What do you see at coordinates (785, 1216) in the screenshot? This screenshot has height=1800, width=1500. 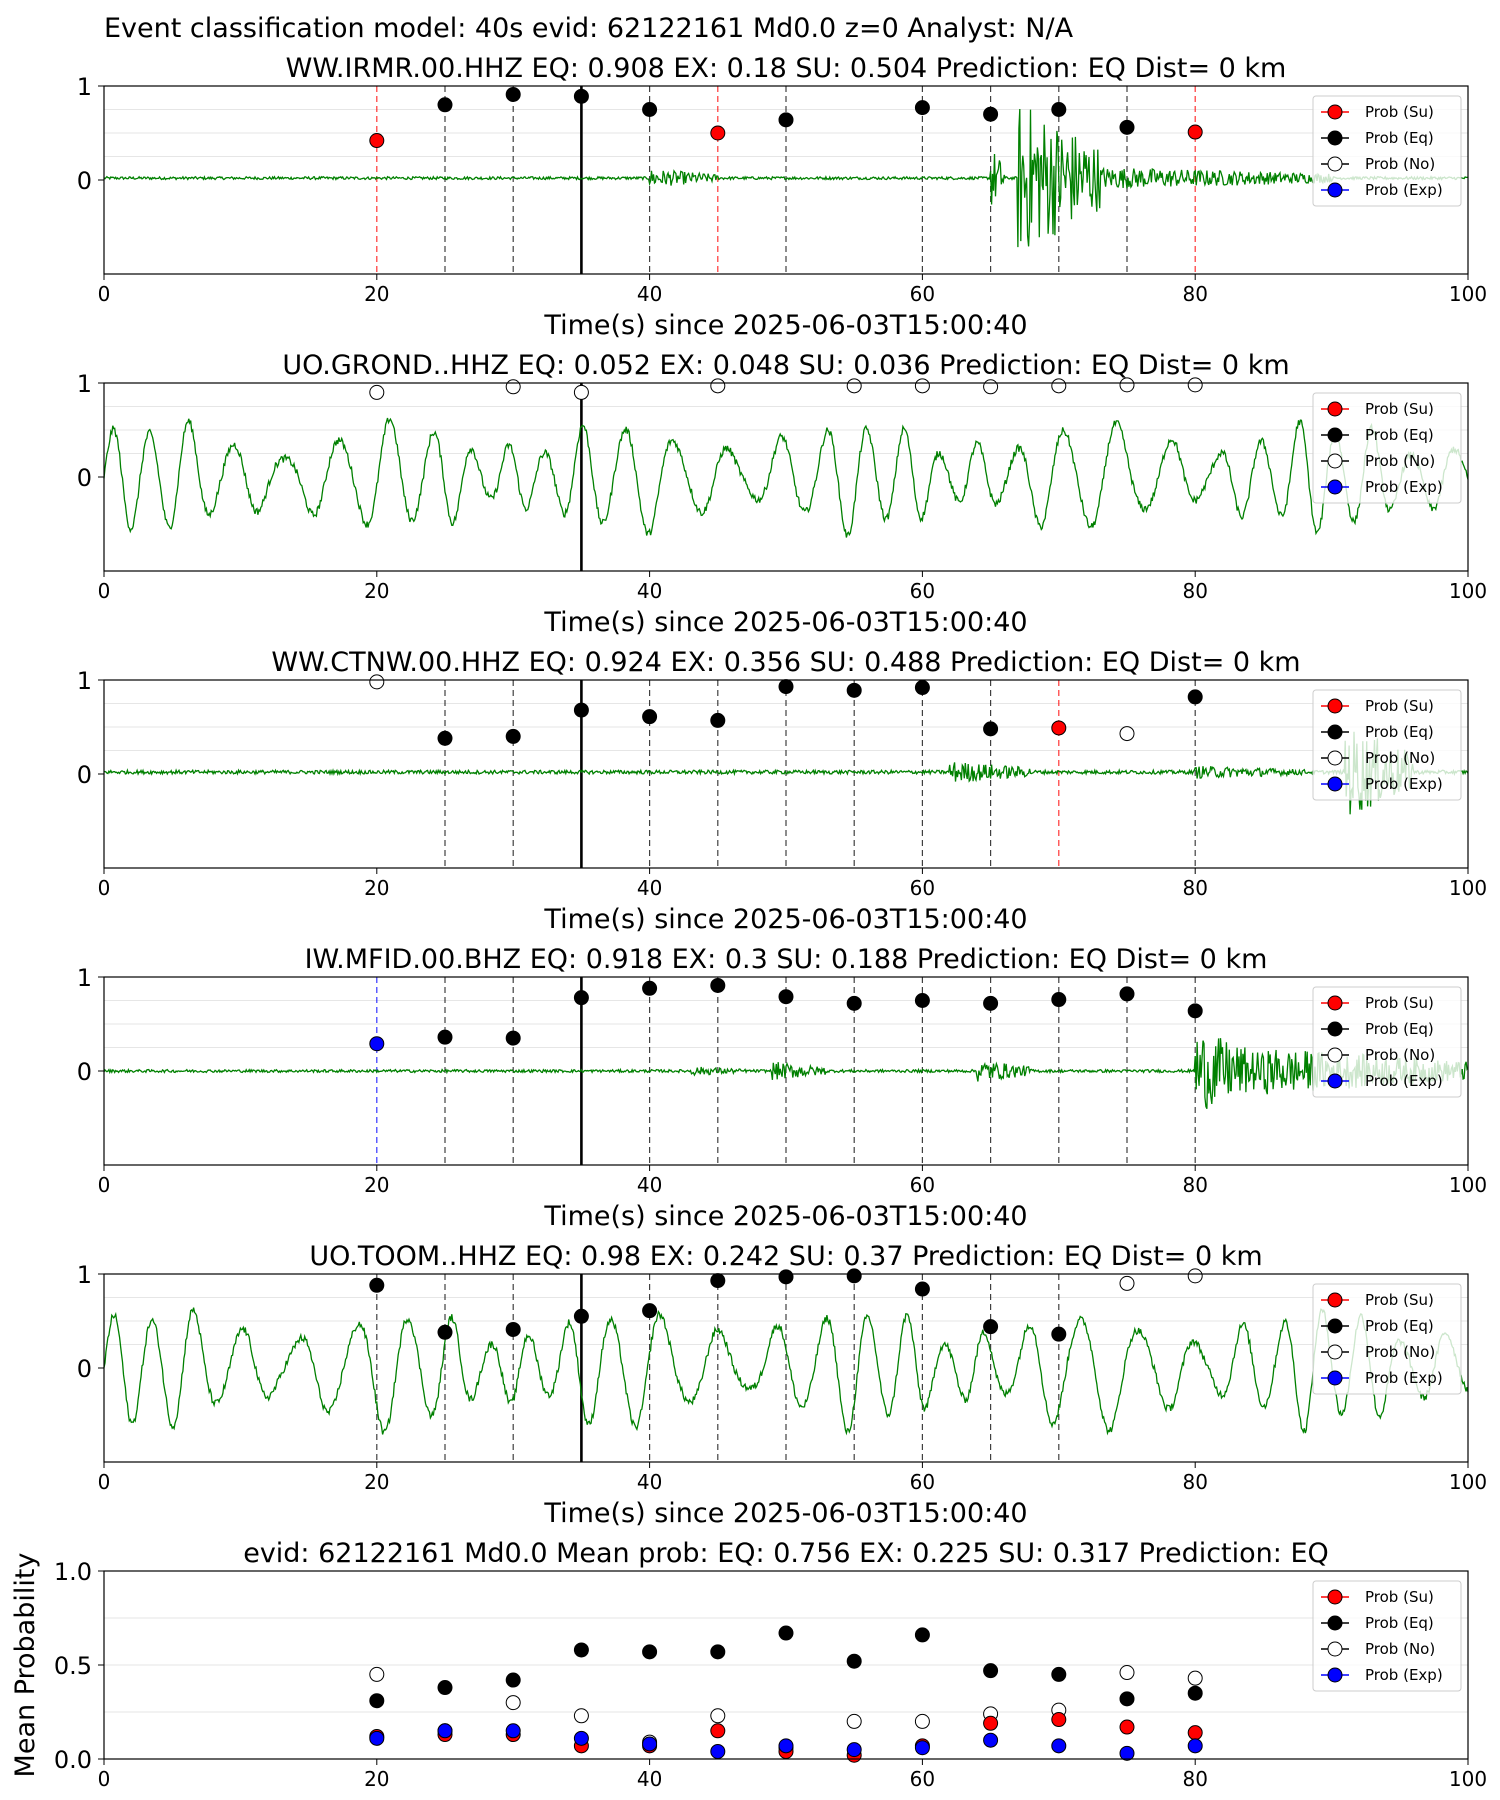 I see `x-axis-label: Time(s) since 2025-06-03T15:00:40` at bounding box center [785, 1216].